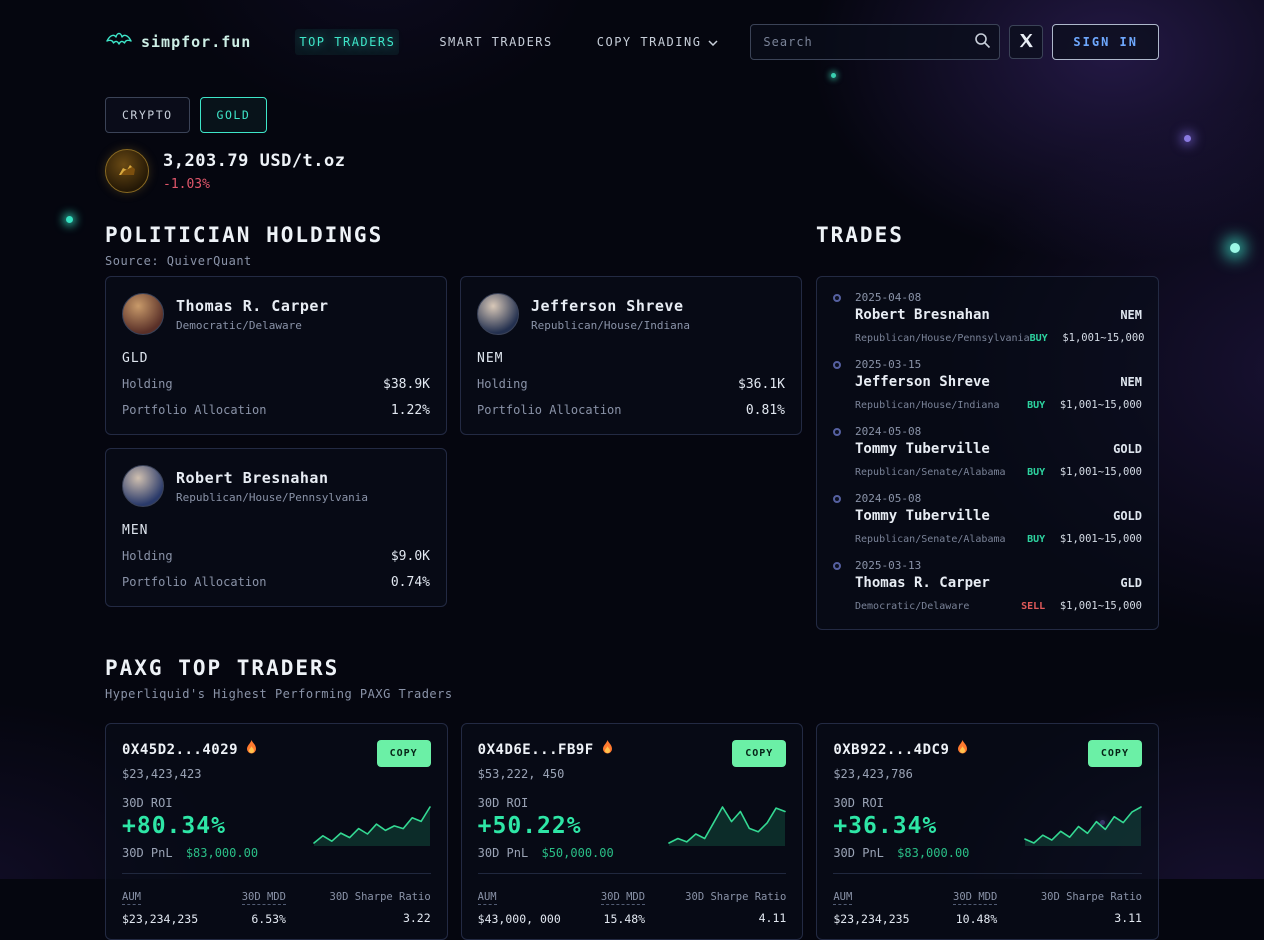 The width and height of the screenshot is (1264, 940). Describe the element at coordinates (982, 42) in the screenshot. I see `search-button` at that location.